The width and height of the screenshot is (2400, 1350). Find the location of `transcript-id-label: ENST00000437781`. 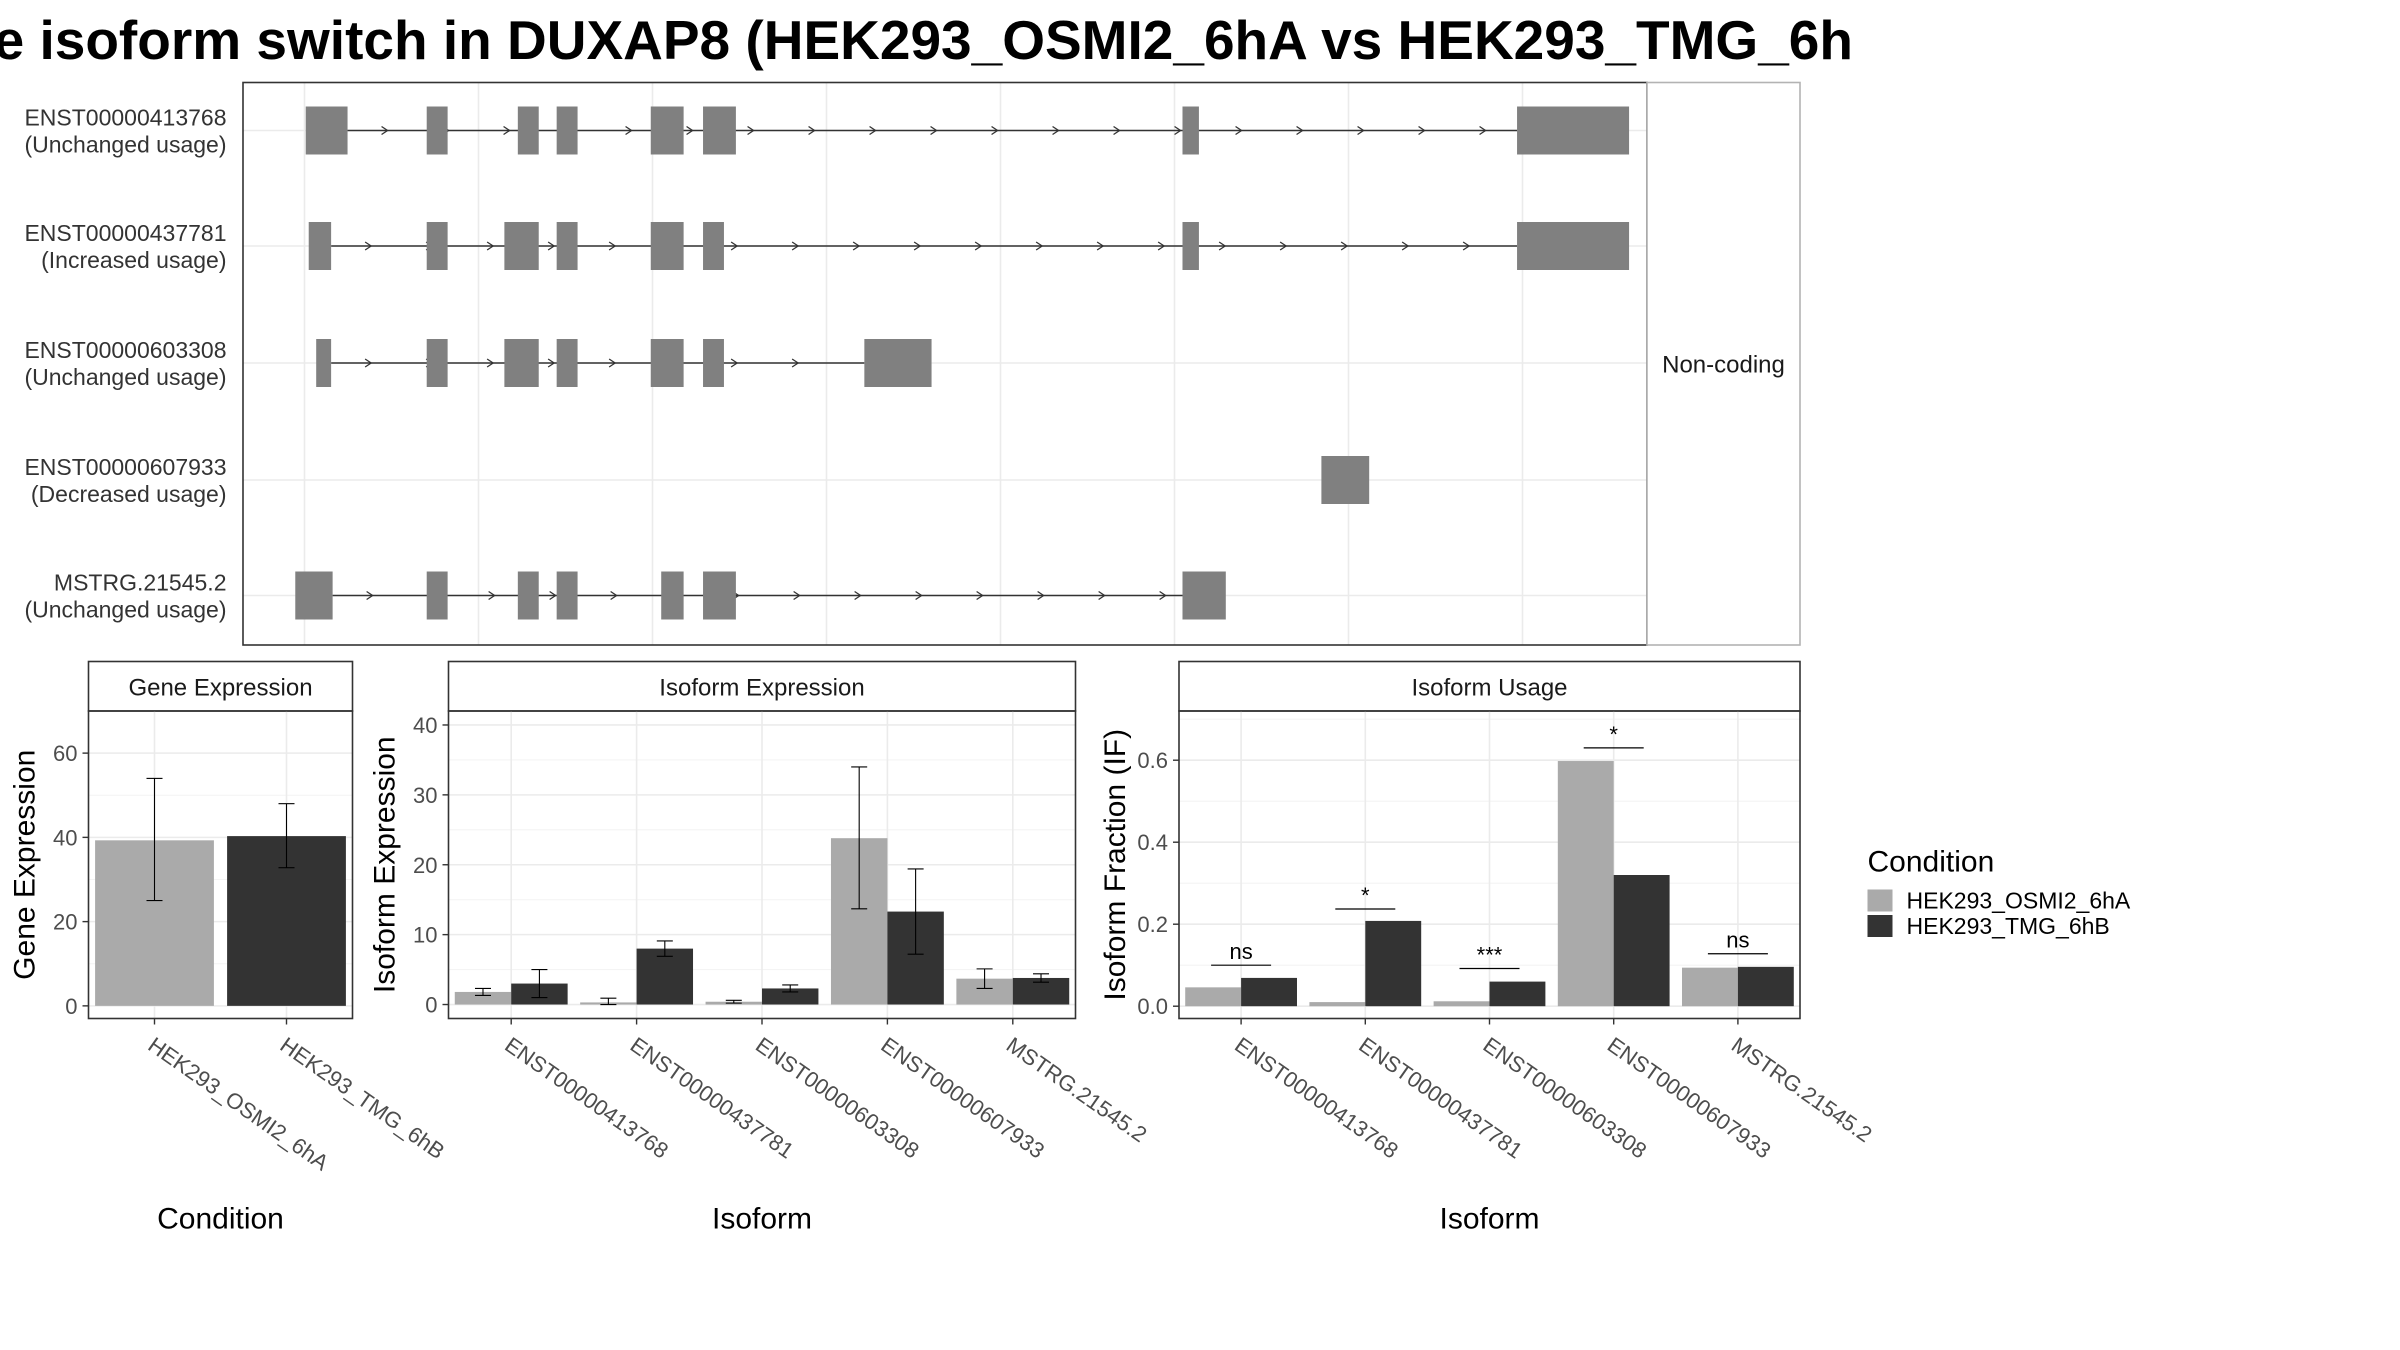

transcript-id-label: ENST00000437781 is located at coordinates (125, 233).